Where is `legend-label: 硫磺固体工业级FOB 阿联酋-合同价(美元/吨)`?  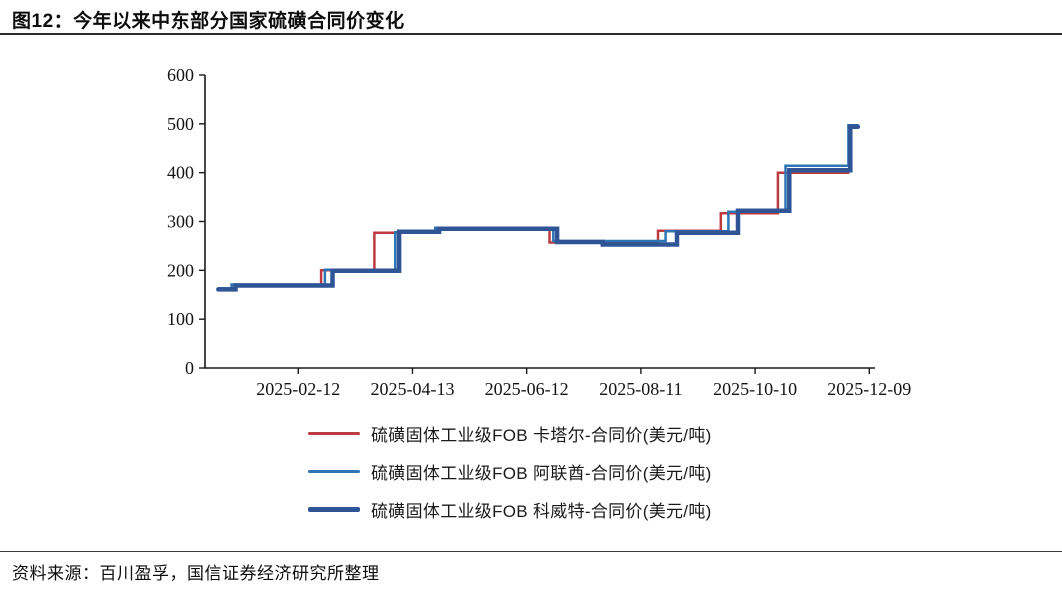 legend-label: 硫磺固体工业级FOB 阿联酋-合同价(美元/吨) is located at coordinates (541, 473).